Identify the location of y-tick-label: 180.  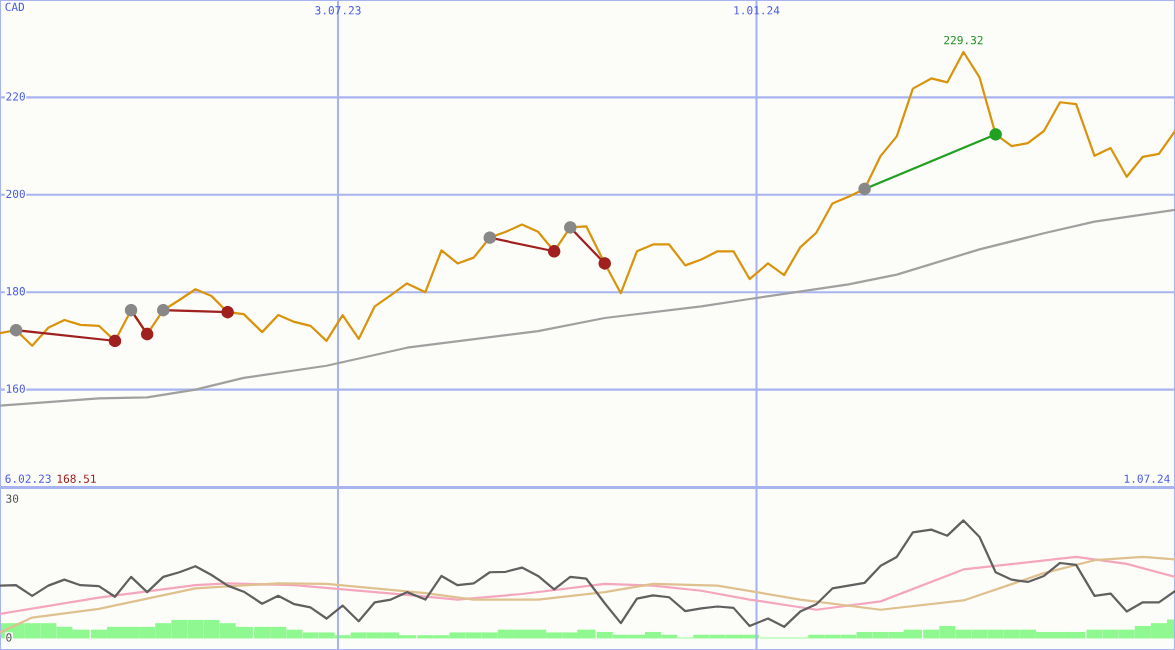
(15, 291).